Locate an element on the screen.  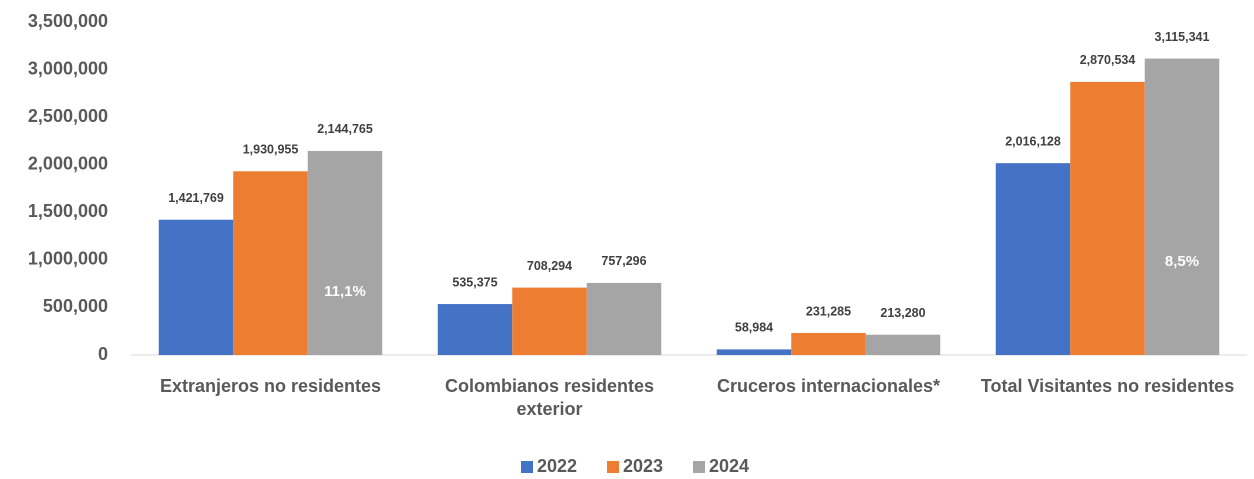
value-label: 58,984 is located at coordinates (754, 328).